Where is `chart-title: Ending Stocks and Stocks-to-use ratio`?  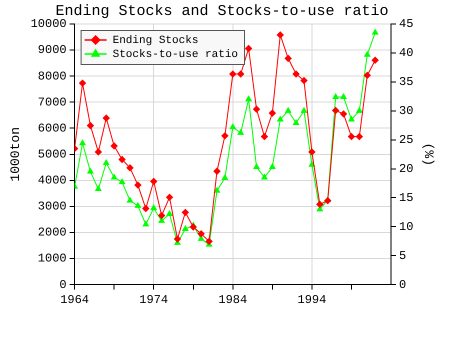
chart-title: Ending Stocks and Stocks-to-use ratio is located at coordinates (222, 11).